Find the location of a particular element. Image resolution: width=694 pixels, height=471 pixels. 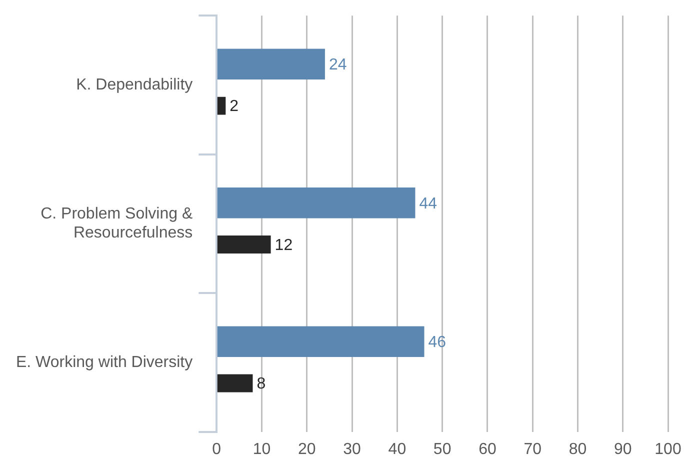

x-tick-label: 80 is located at coordinates (577, 449).